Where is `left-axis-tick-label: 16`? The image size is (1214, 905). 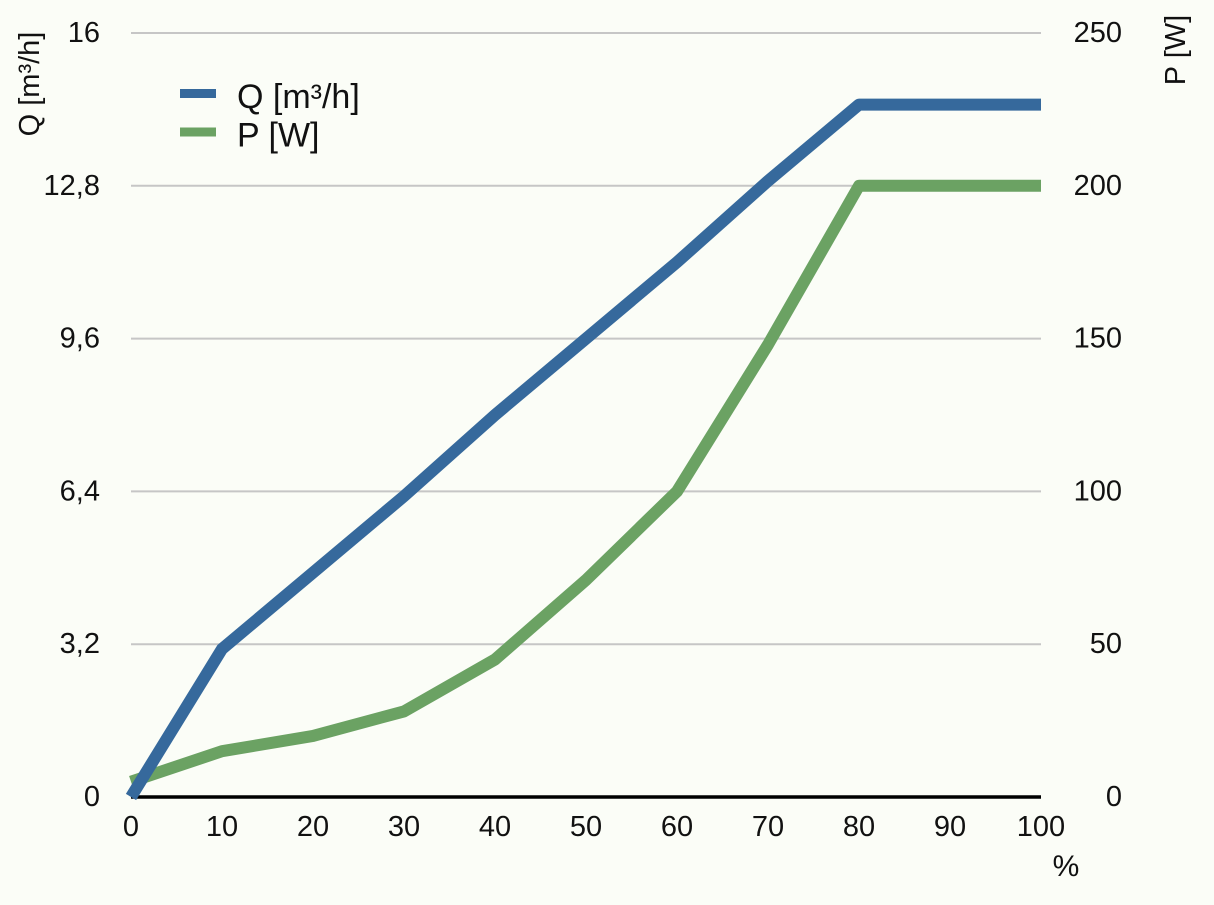
left-axis-tick-label: 16 is located at coordinates (84, 33).